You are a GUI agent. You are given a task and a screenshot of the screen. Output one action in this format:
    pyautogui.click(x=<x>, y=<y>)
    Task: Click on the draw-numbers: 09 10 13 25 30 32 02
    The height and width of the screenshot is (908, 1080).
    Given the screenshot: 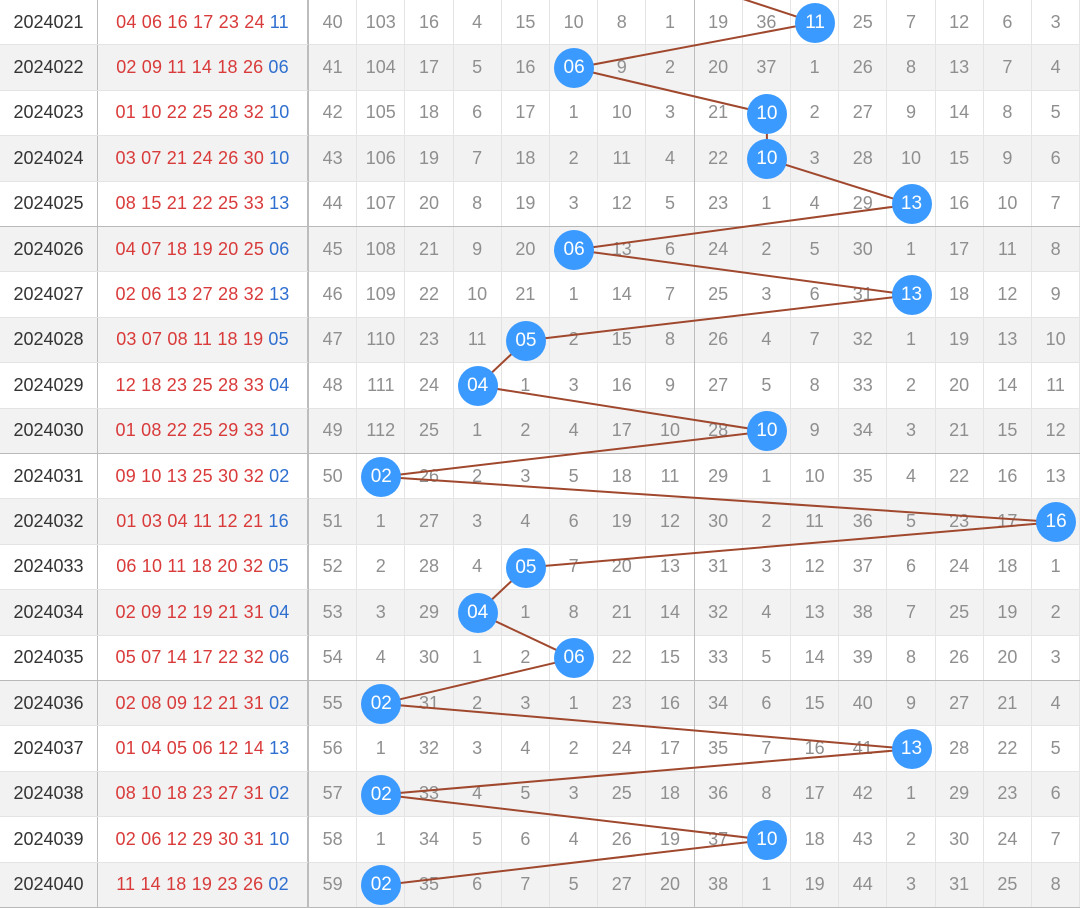 What is the action you would take?
    pyautogui.click(x=203, y=476)
    